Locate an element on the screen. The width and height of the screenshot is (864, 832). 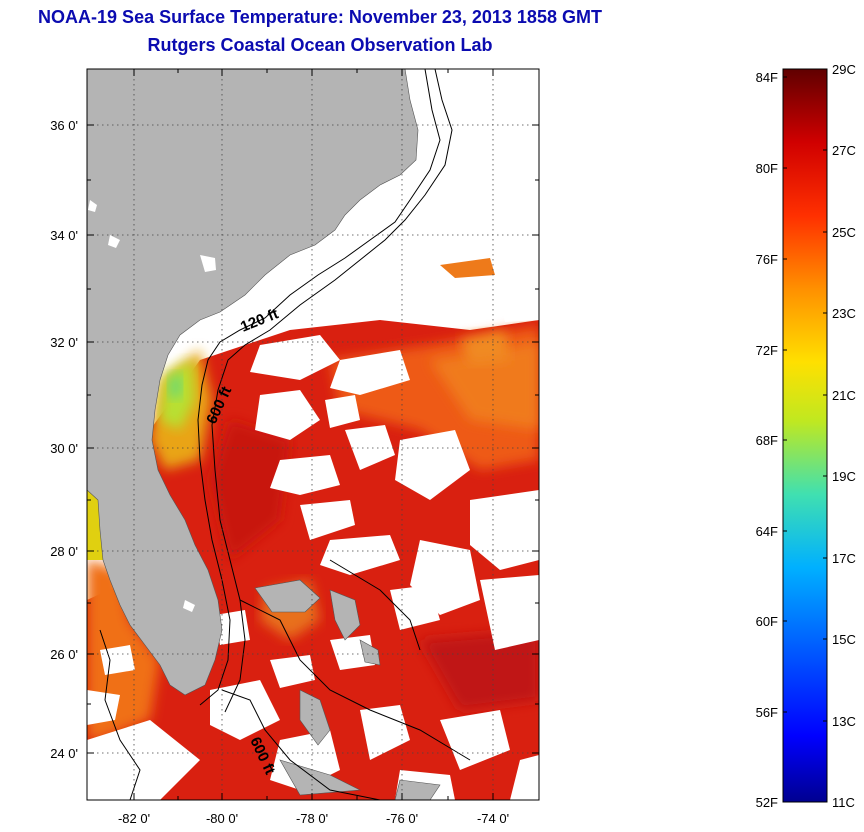
colorbar-f-label: 84F is located at coordinates (767, 77).